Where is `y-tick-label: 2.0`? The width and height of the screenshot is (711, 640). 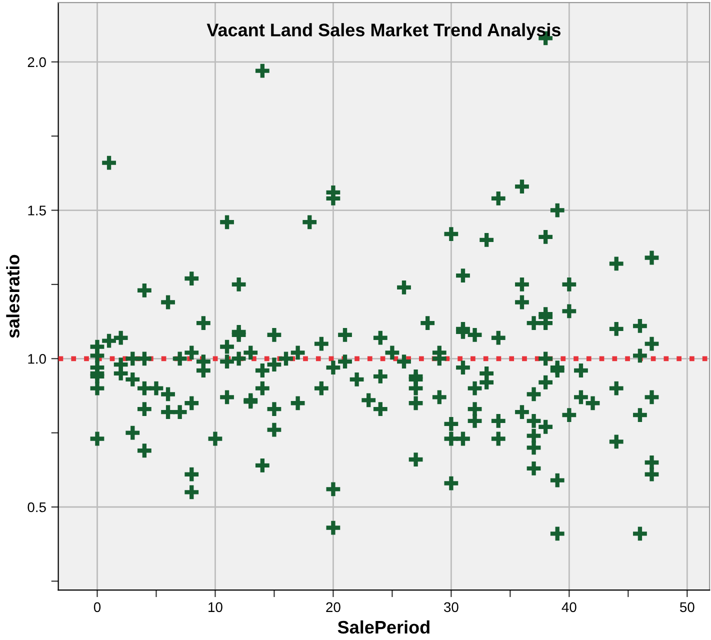 y-tick-label: 2.0 is located at coordinates (37, 62).